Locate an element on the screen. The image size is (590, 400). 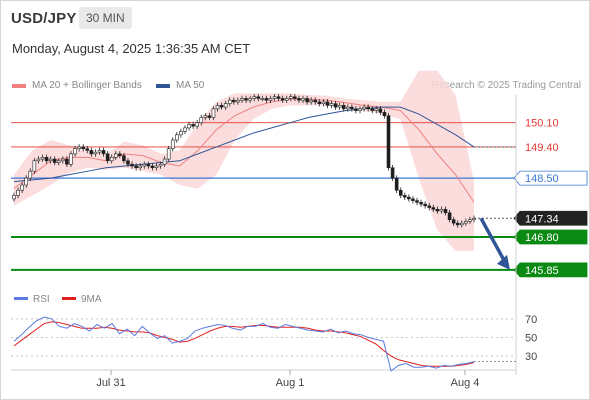
rsi-legend-label: RSI is located at coordinates (41, 299).